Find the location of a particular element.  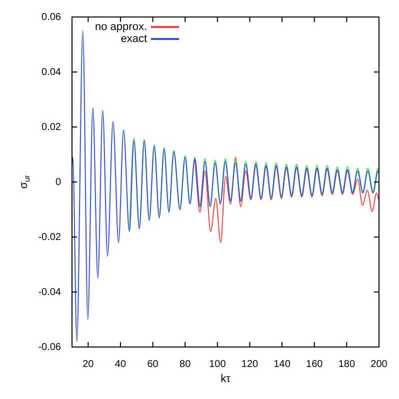

x-tick-label: 200 is located at coordinates (379, 364).